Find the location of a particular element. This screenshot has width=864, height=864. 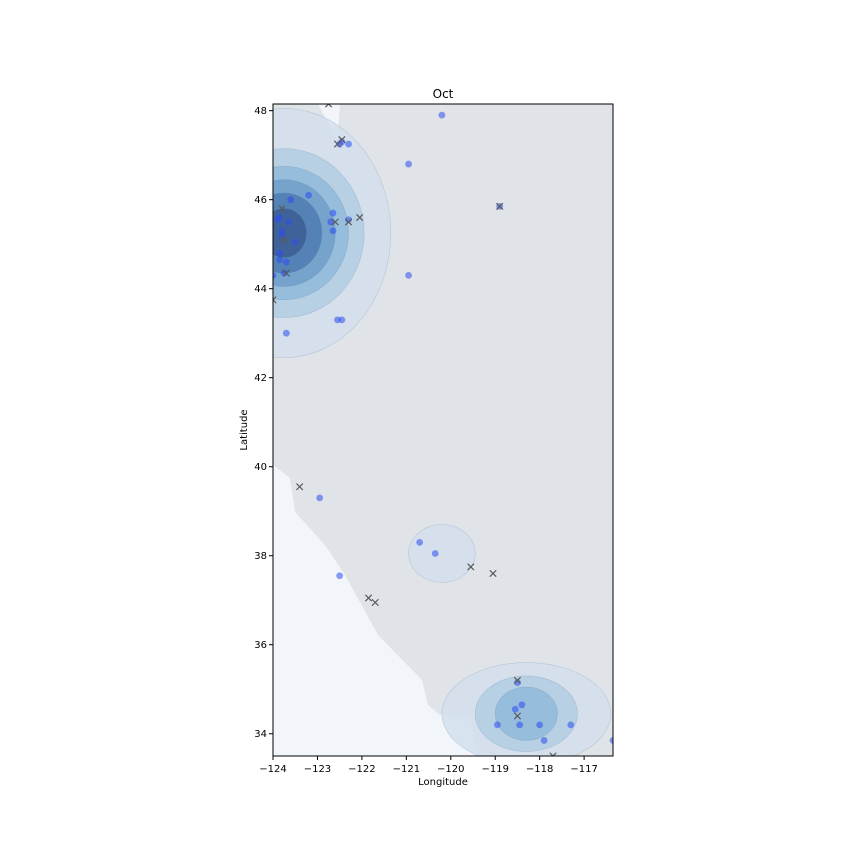

ocean-region is located at coordinates (375, 610).